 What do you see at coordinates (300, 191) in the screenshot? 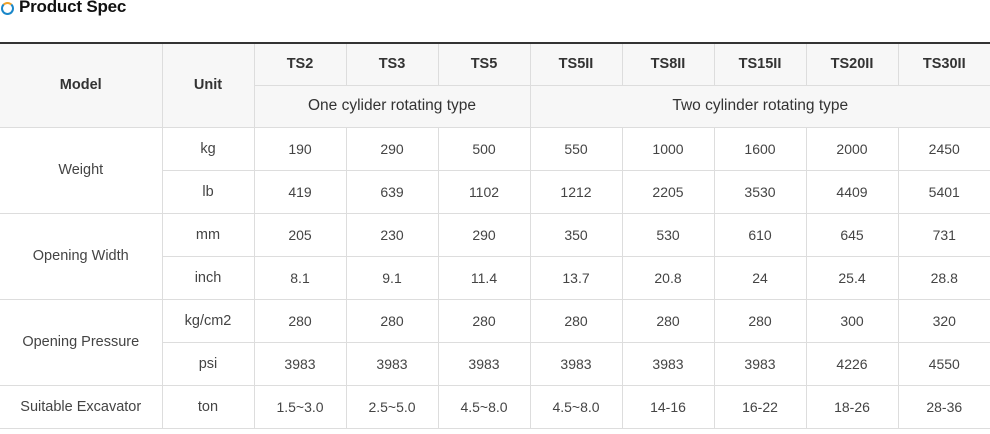
I see `value-cell: 419` at bounding box center [300, 191].